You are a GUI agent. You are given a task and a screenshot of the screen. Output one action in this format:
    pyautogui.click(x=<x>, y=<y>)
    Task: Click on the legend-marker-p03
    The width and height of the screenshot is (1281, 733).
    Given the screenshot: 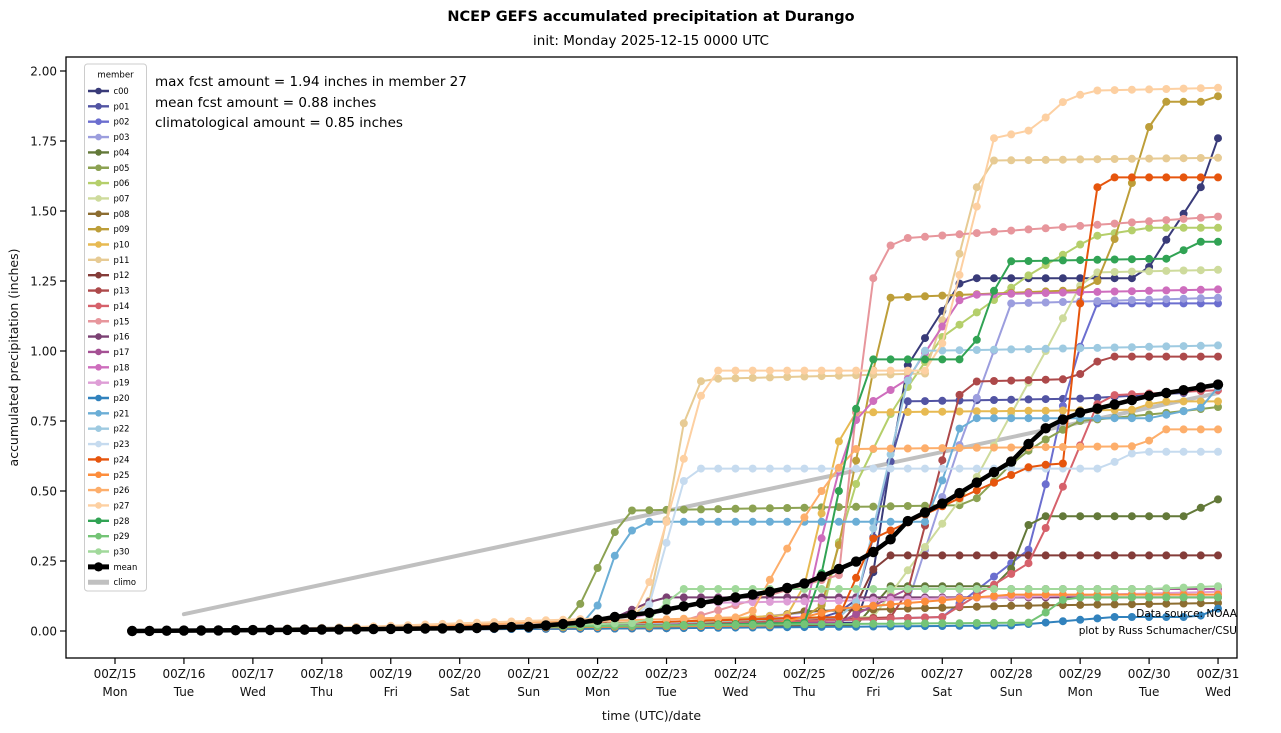 What is the action you would take?
    pyautogui.click(x=98, y=137)
    